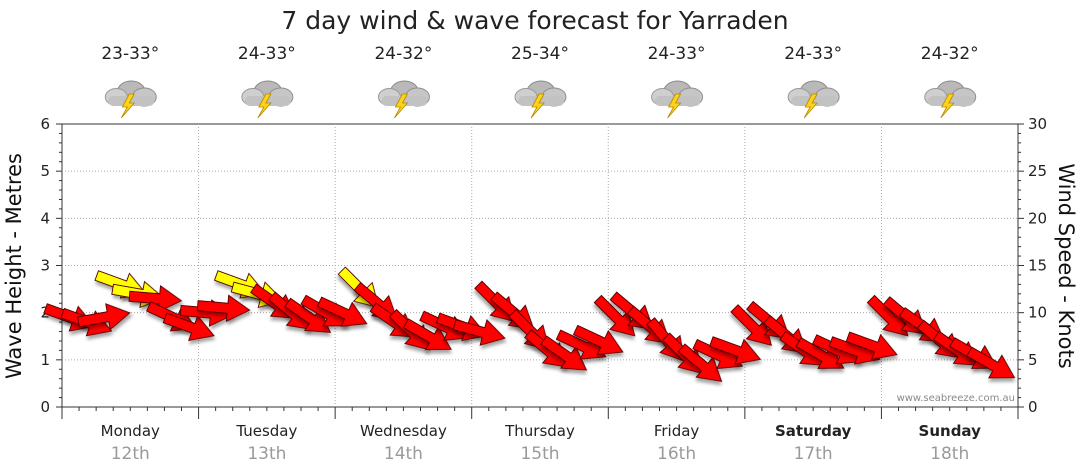  I want to click on date-label: 18th, so click(949, 454).